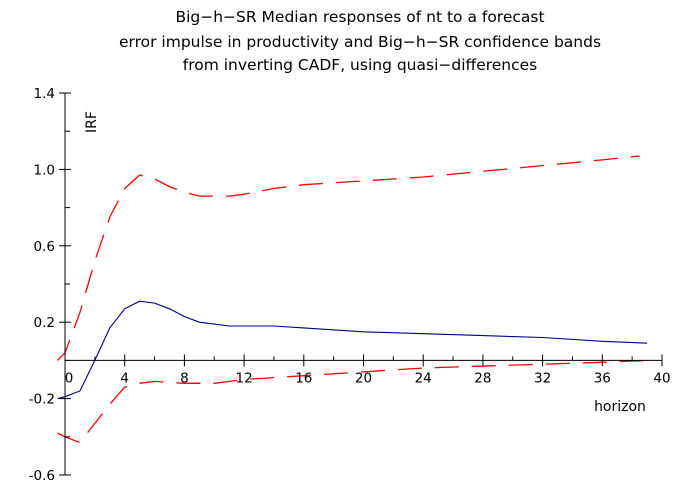  What do you see at coordinates (661, 378) in the screenshot?
I see `x-tick-label: 40` at bounding box center [661, 378].